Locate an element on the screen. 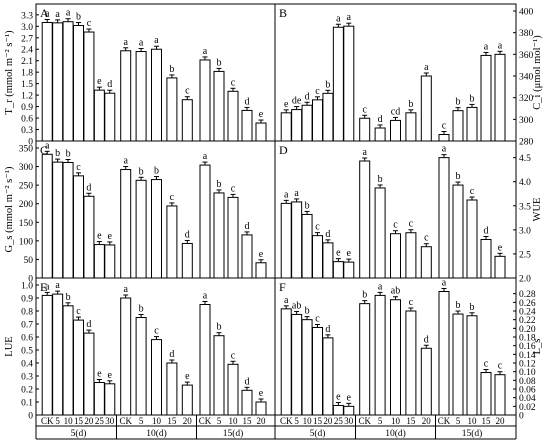  y-tick-label: 0.26 is located at coordinates (527, 304).